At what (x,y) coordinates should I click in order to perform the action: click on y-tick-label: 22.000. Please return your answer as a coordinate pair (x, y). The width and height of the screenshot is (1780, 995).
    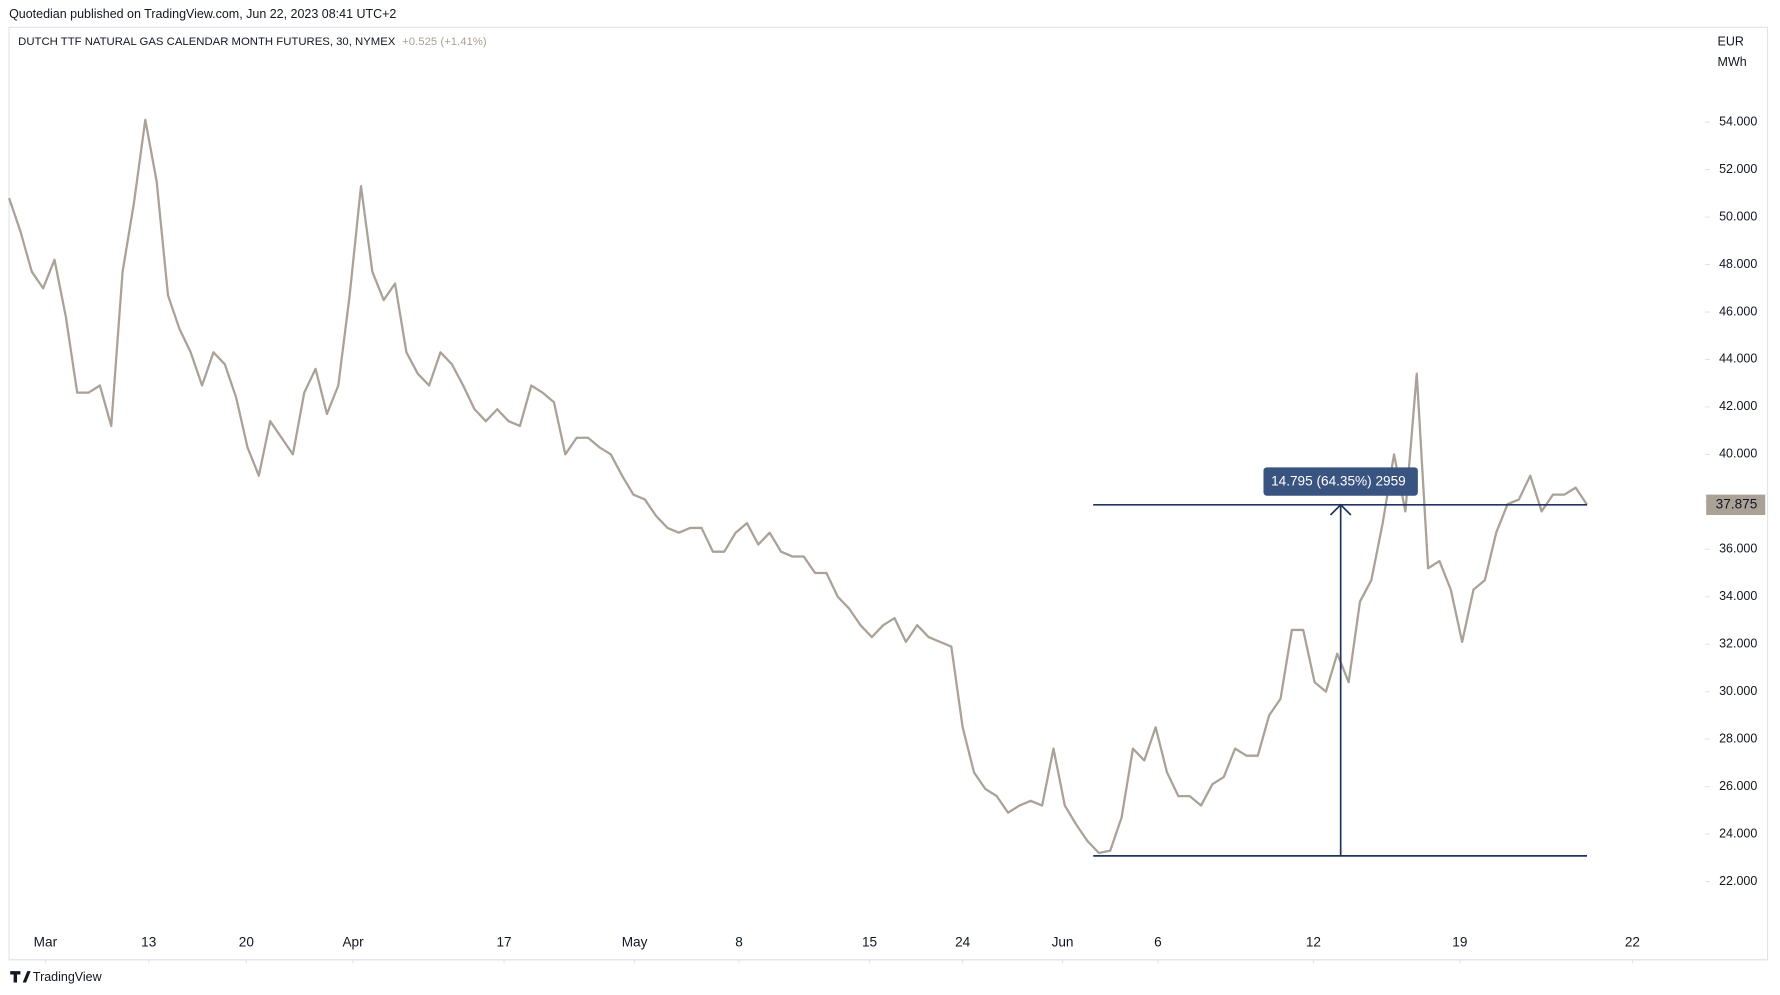
    Looking at the image, I should click on (1738, 881).